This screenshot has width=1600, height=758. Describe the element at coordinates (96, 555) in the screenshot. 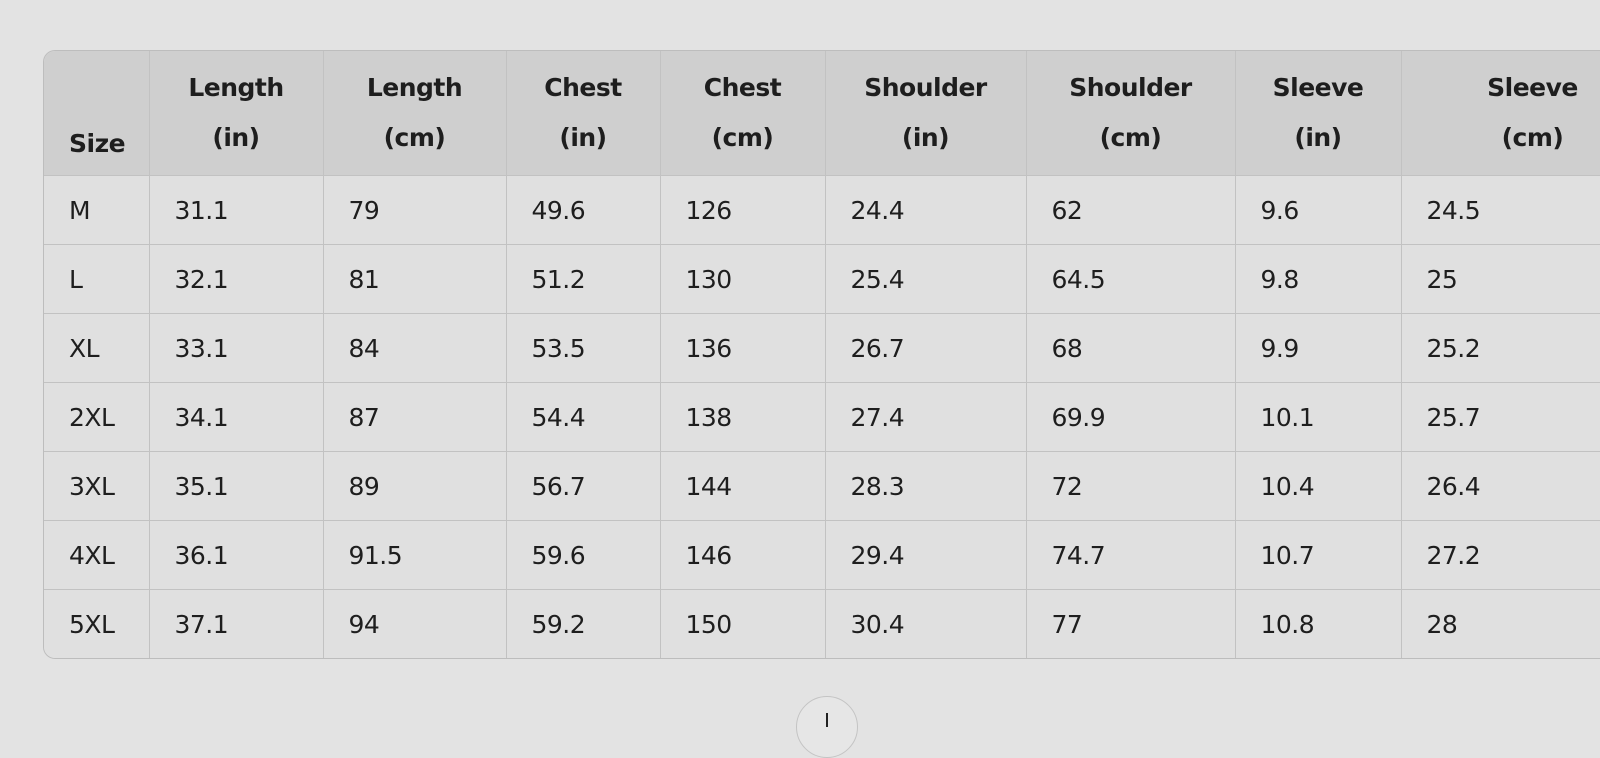

I see `size-cell: 4XL` at that location.